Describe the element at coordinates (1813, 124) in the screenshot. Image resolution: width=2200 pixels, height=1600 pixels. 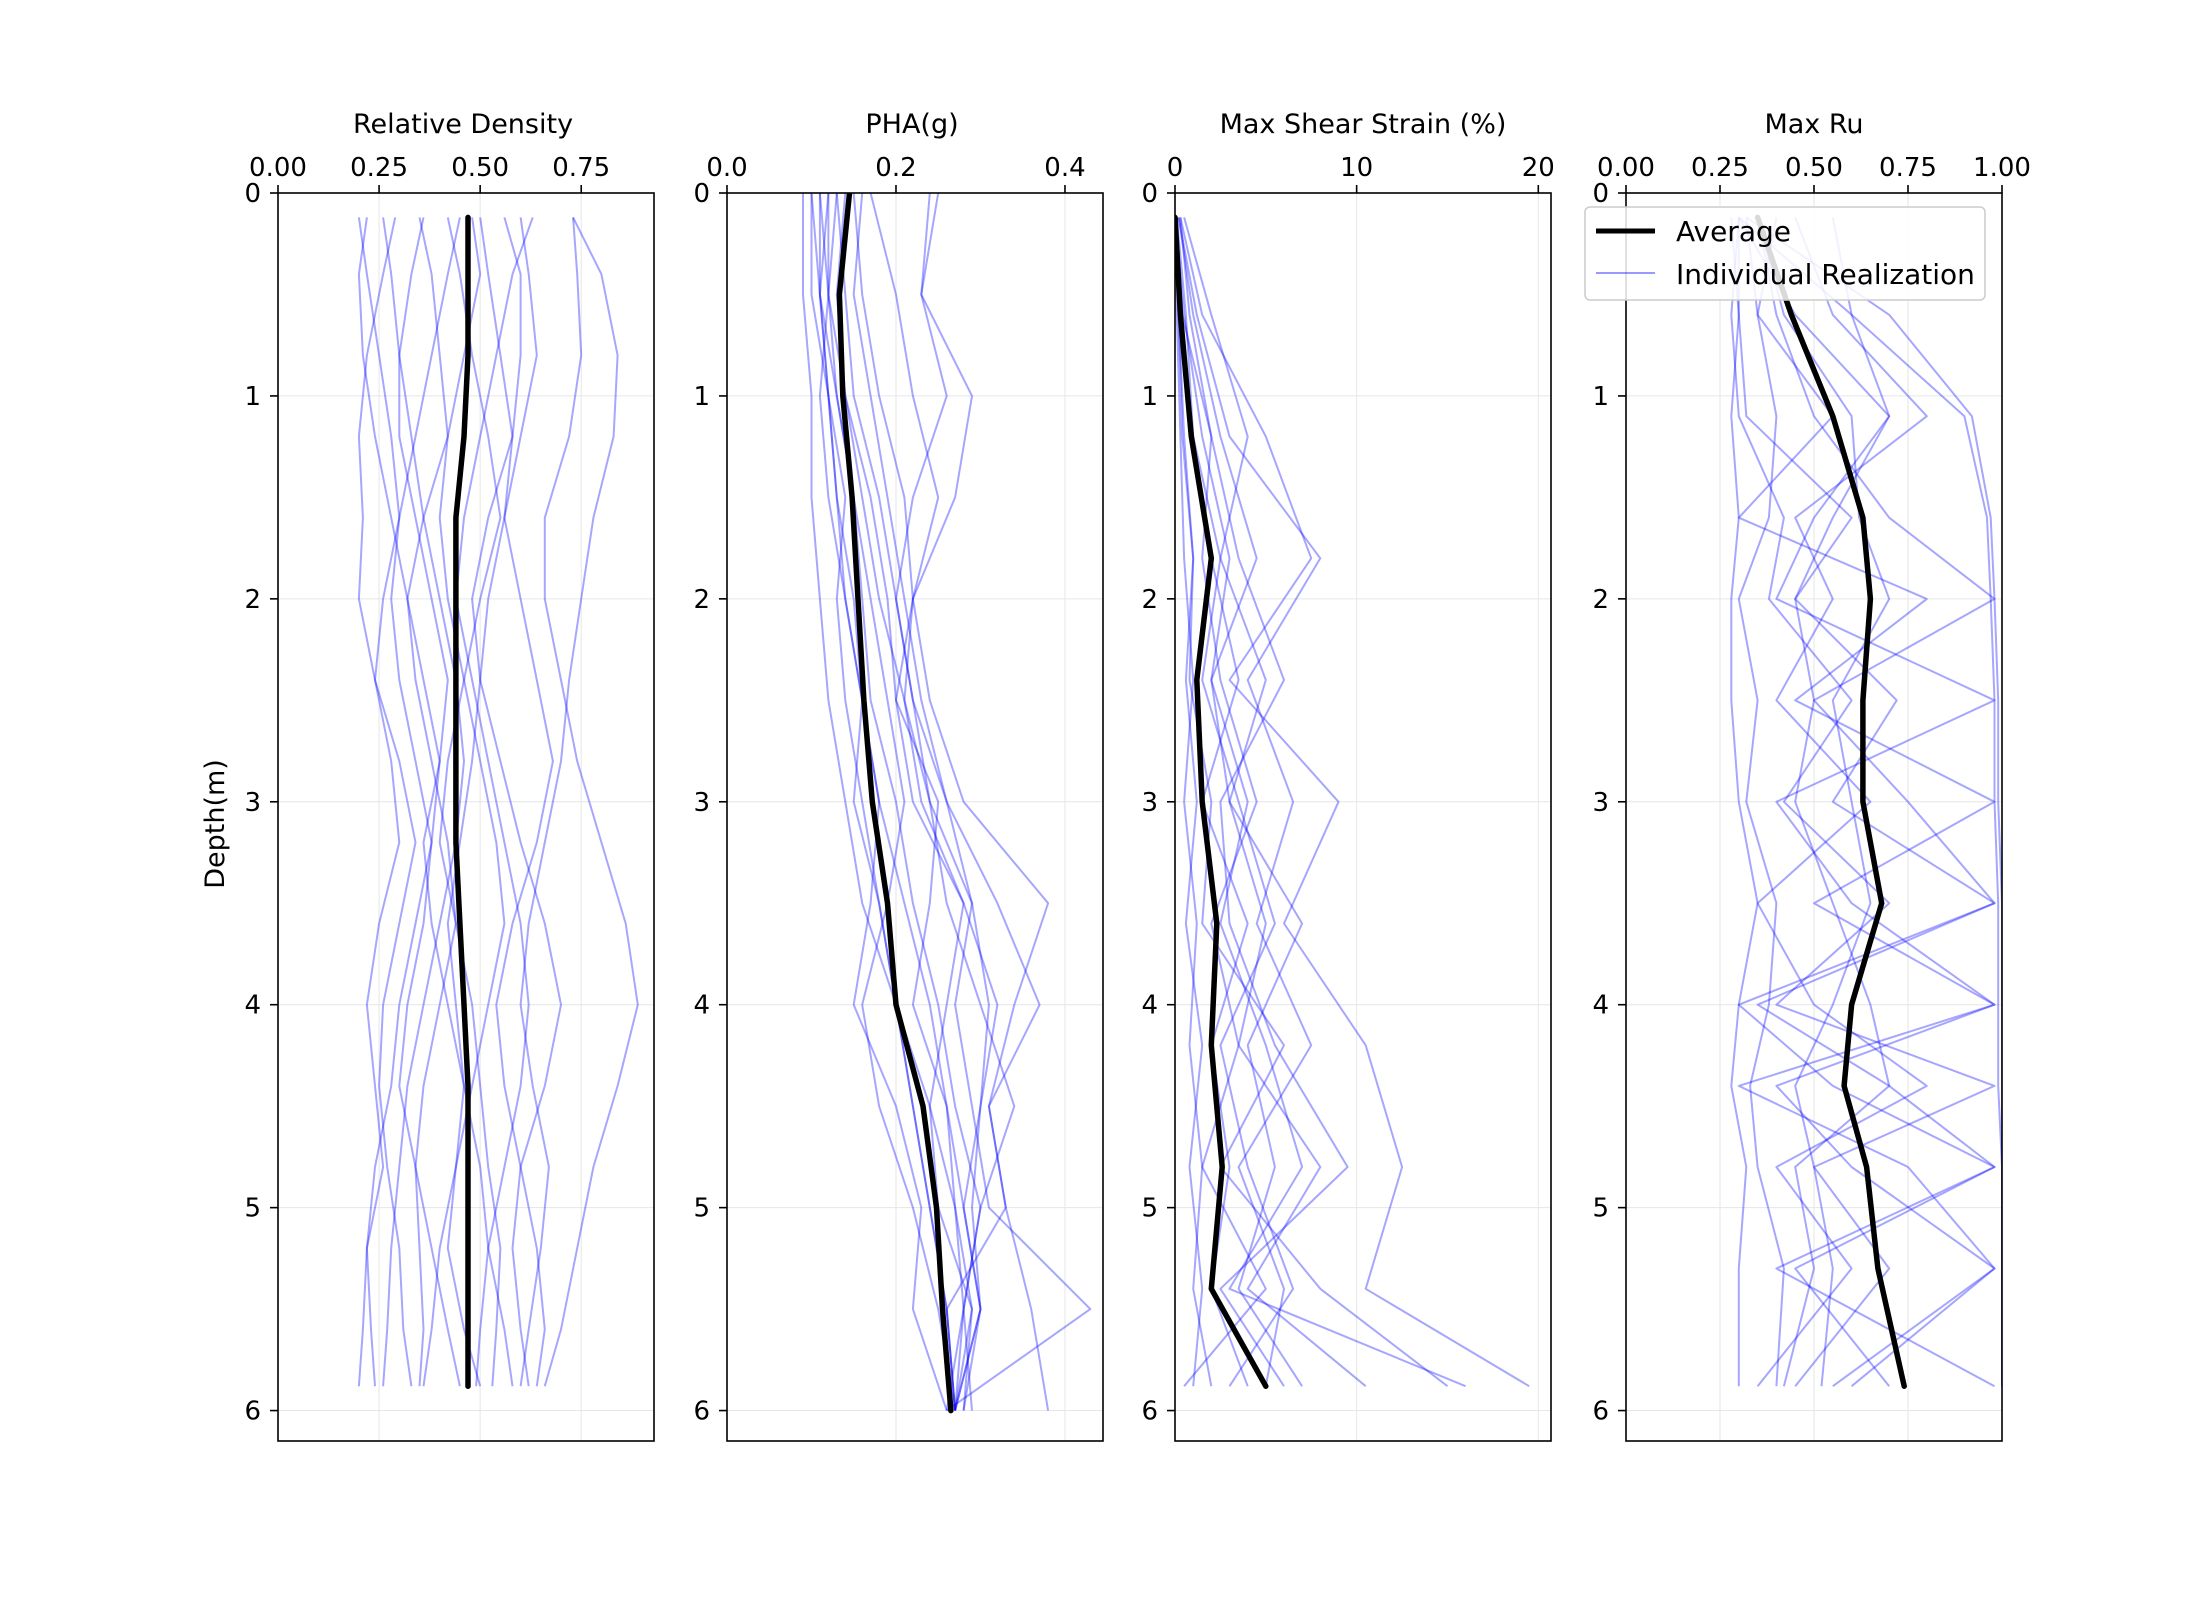
I see `max-ru-title: Max Ru` at that location.